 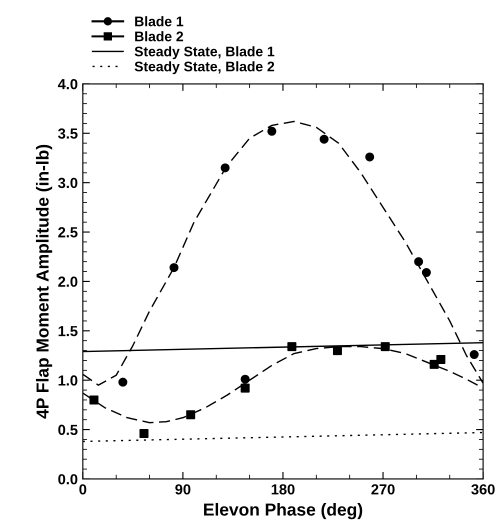 What do you see at coordinates (68, 479) in the screenshot?
I see `y-tick-label: 0.0` at bounding box center [68, 479].